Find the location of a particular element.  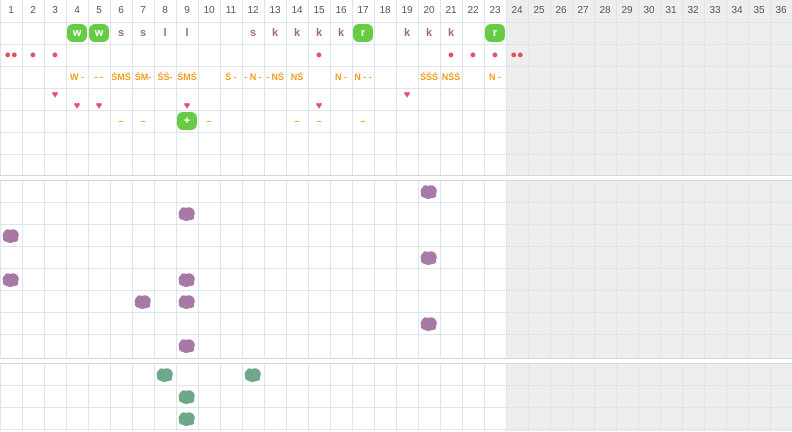

column-header: 1 is located at coordinates (11, 10).